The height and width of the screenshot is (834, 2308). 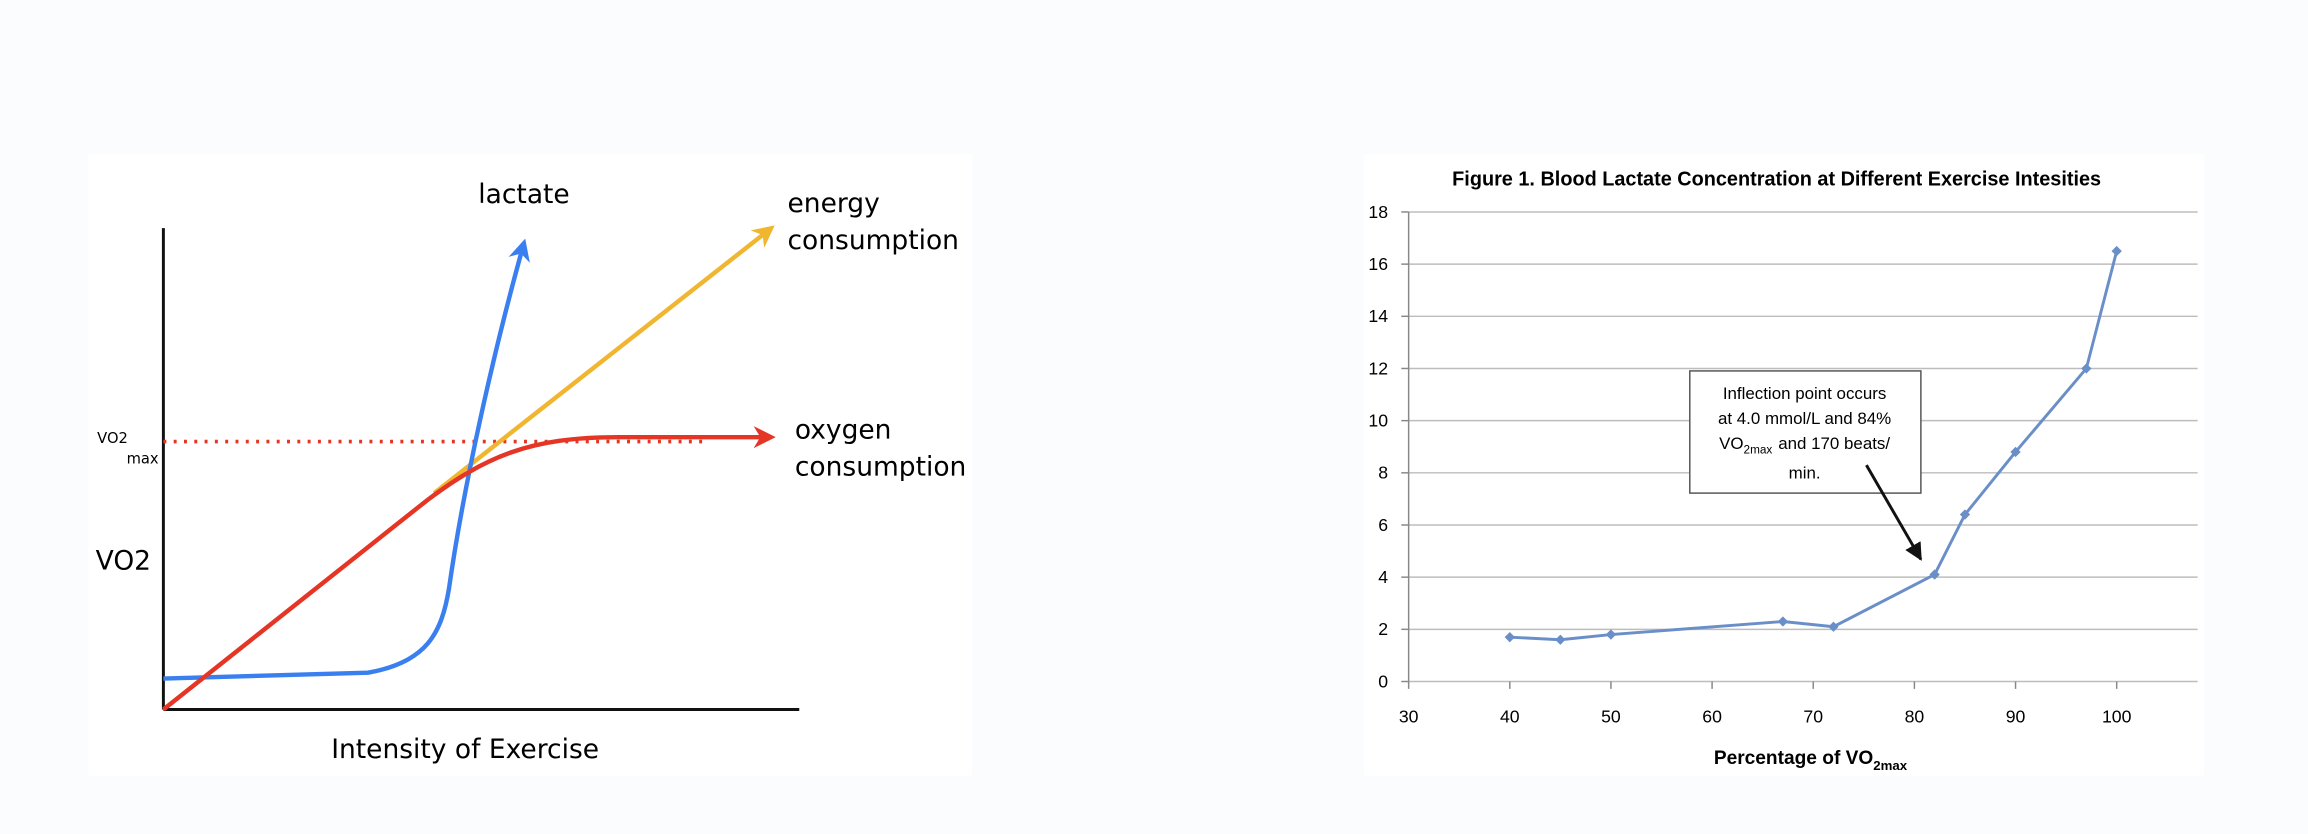 What do you see at coordinates (1813, 717) in the screenshot?
I see `x-tick-label: 70` at bounding box center [1813, 717].